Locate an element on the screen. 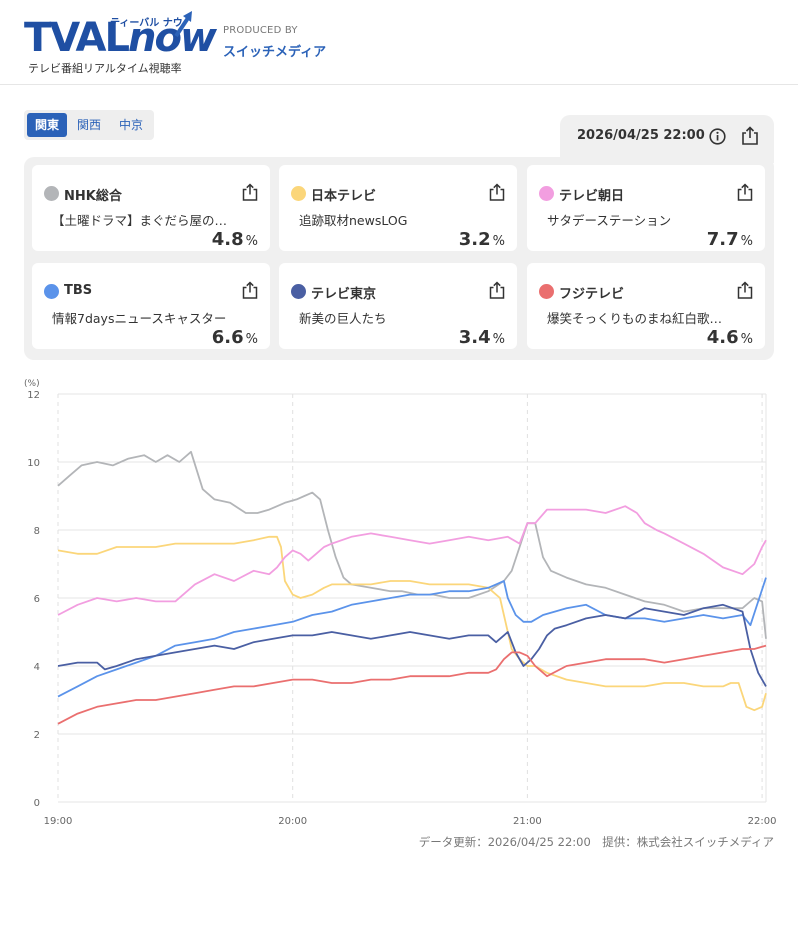 Image resolution: width=798 pixels, height=934 pixels. rating-value: 6.6% is located at coordinates (234, 337).